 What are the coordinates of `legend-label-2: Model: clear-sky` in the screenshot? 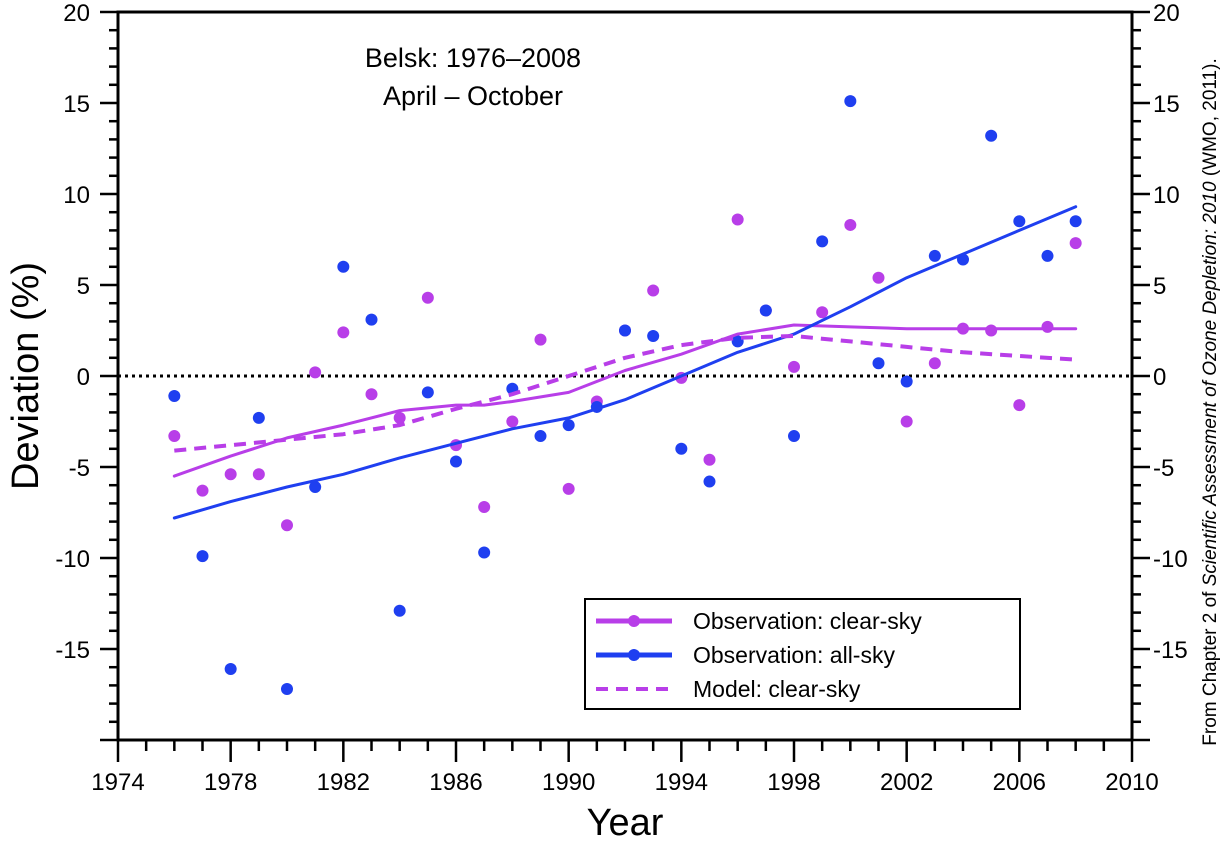 It's located at (777, 689).